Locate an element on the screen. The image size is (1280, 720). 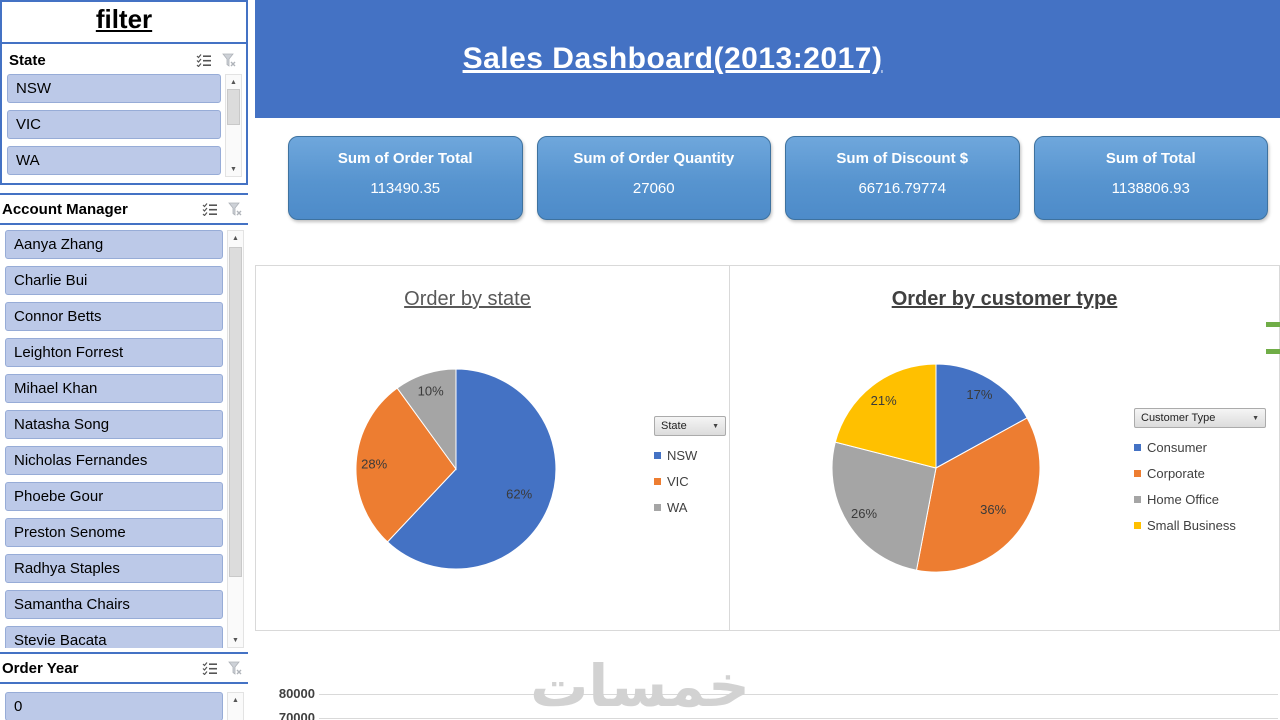
slicer-state-name: State is located at coordinates (27, 60).